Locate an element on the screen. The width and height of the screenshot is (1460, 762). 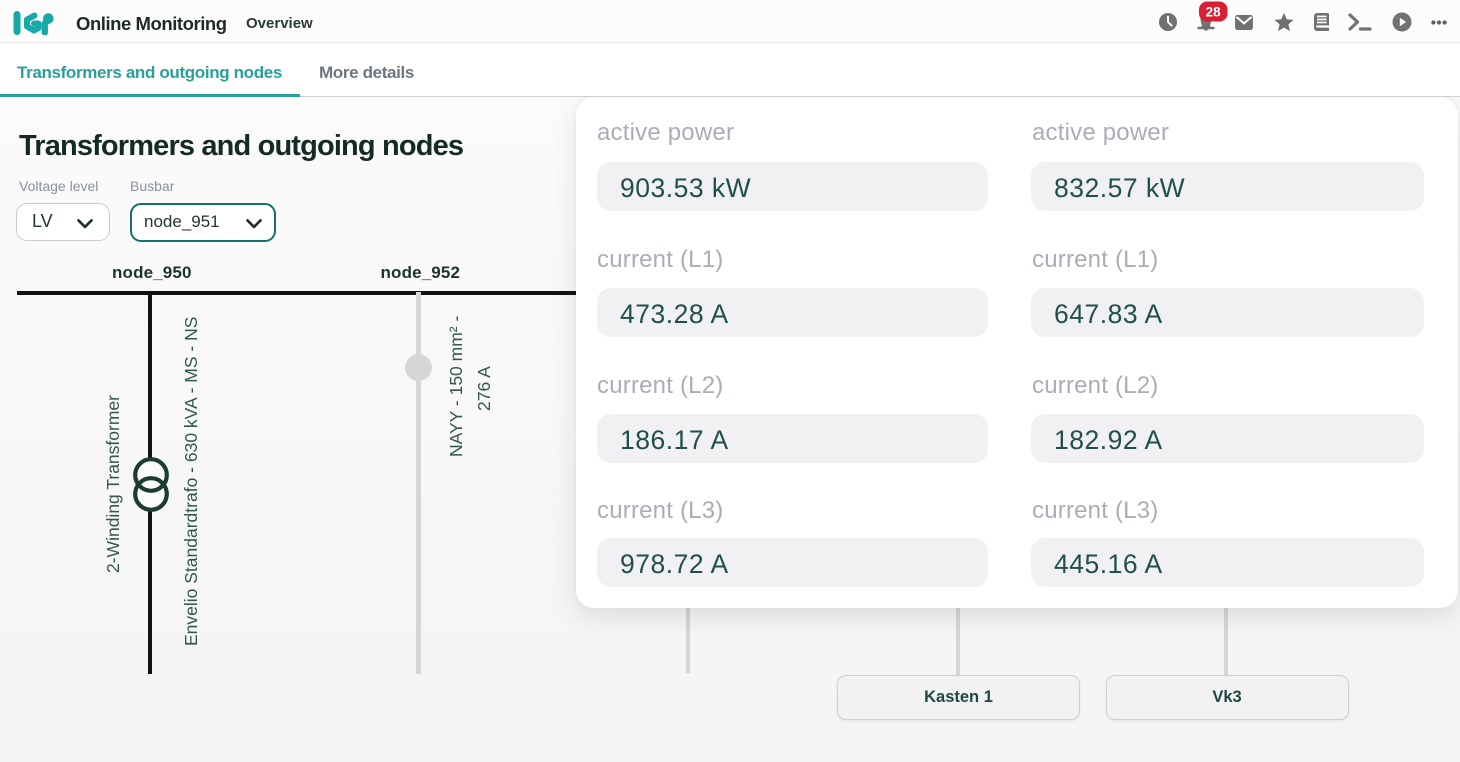
svg-text: 28 is located at coordinates (1214, 11).